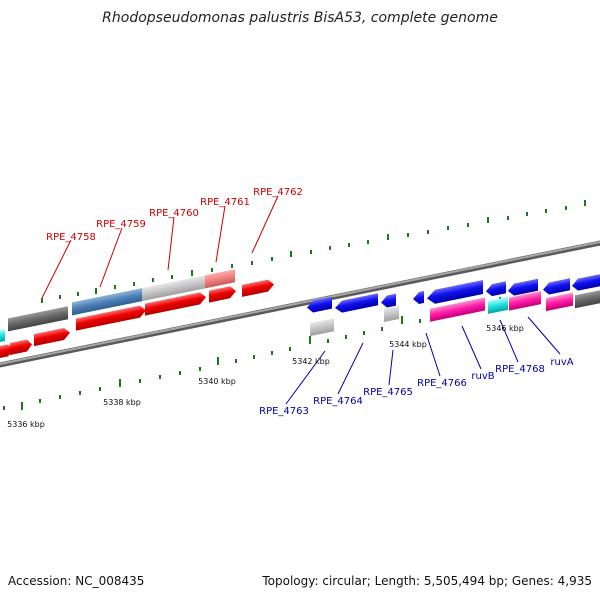  Describe the element at coordinates (505, 328) in the screenshot. I see `scale-label-5346: 5346 kbp` at that location.